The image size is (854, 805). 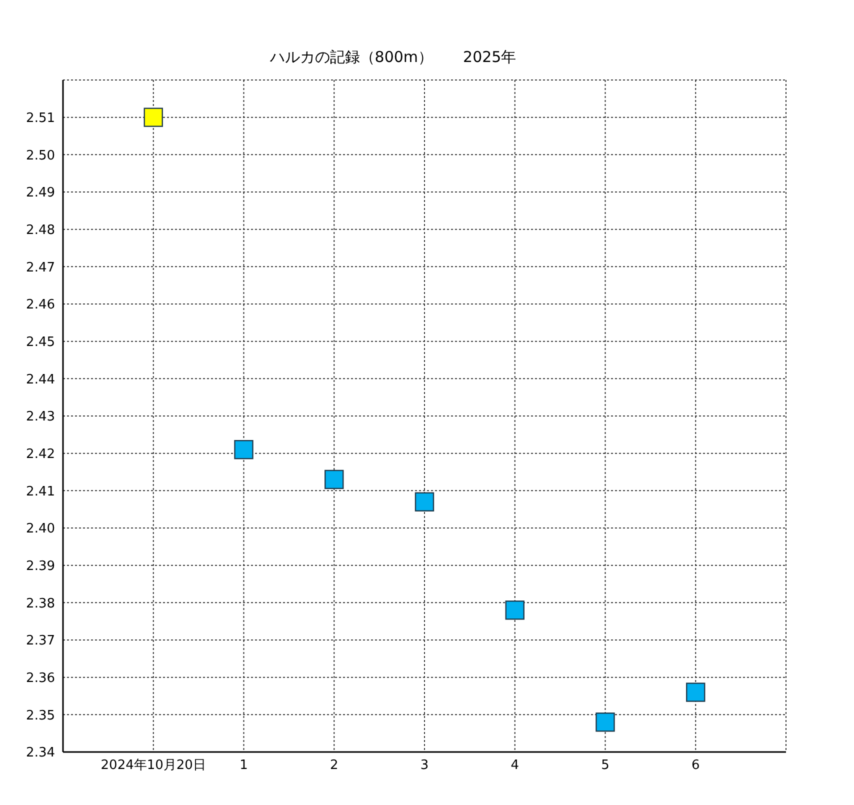 I want to click on x-tick-label: 2, so click(x=334, y=766).